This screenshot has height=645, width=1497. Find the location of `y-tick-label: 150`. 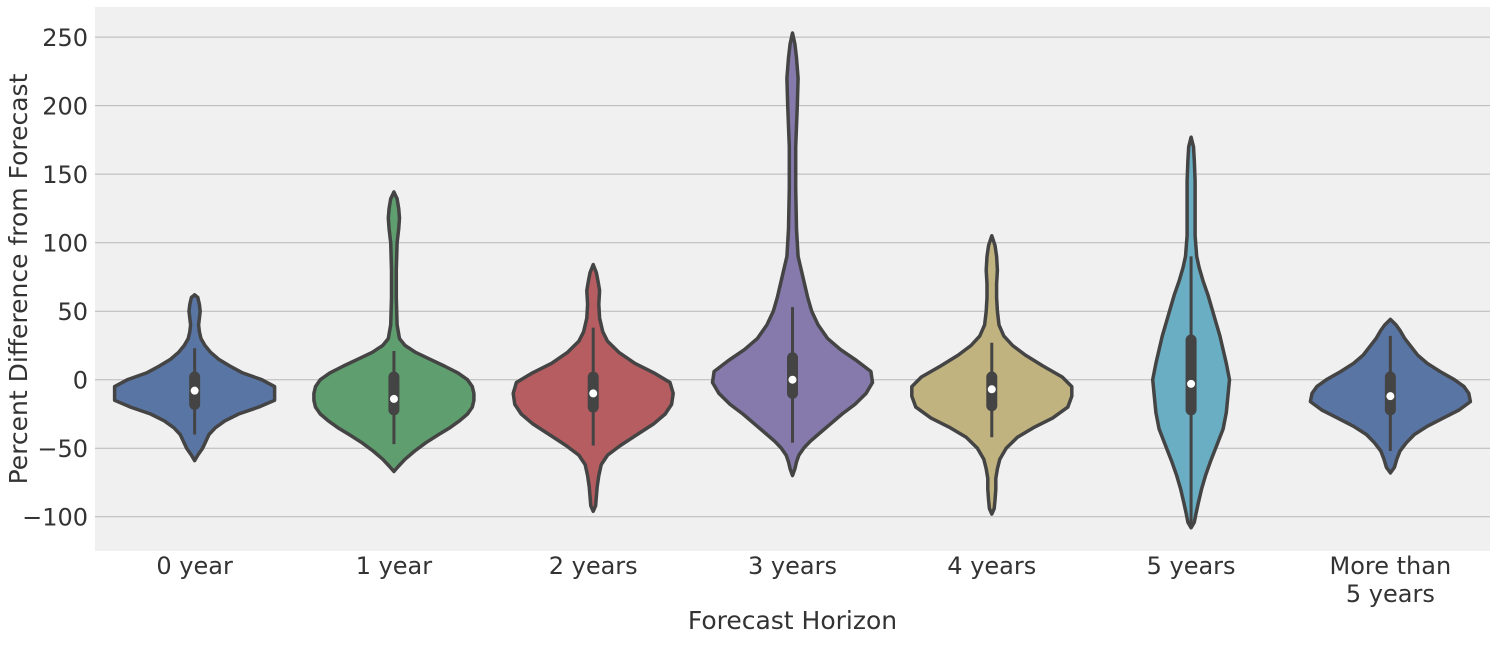

y-tick-label: 150 is located at coordinates (65, 175).